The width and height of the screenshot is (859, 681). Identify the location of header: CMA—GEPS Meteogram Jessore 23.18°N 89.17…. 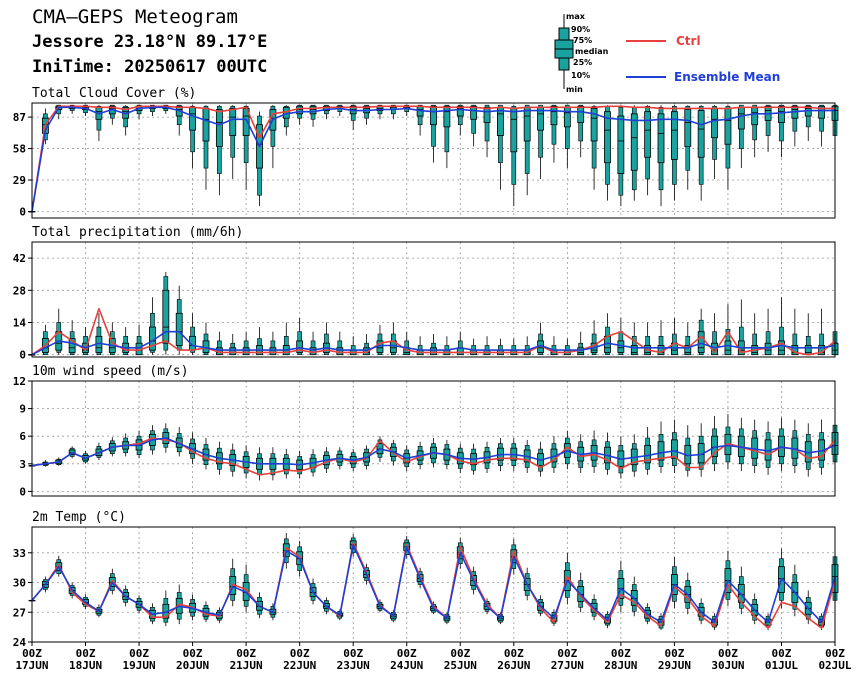
(429, 50).